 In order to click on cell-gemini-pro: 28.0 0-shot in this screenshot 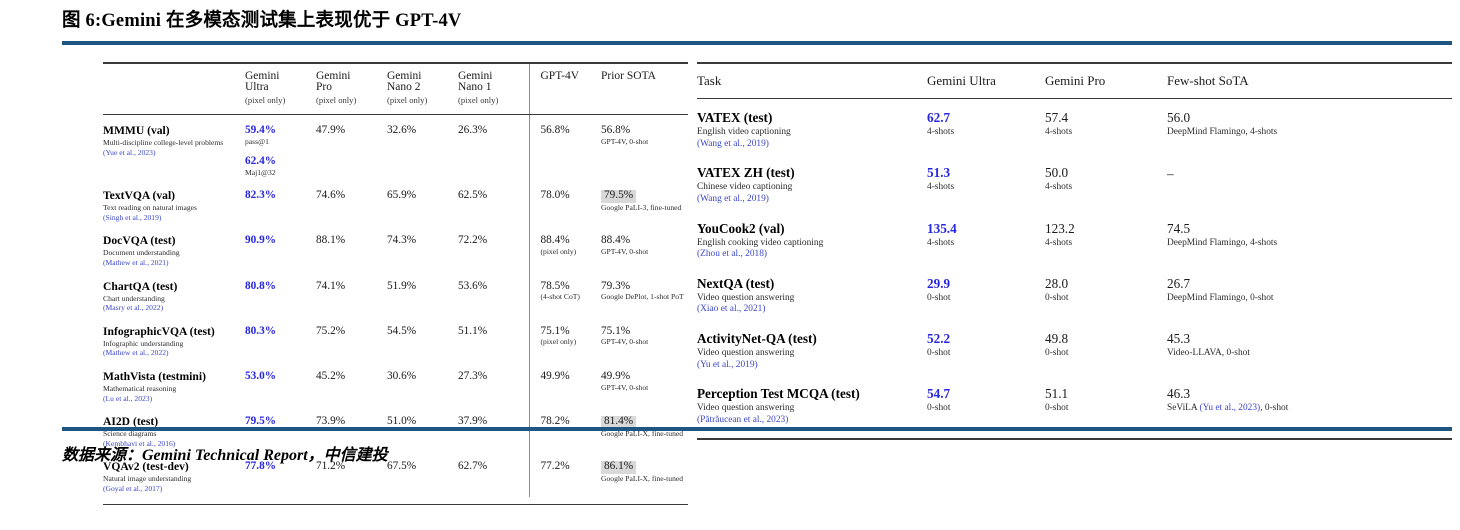, I will do `click(1106, 292)`.